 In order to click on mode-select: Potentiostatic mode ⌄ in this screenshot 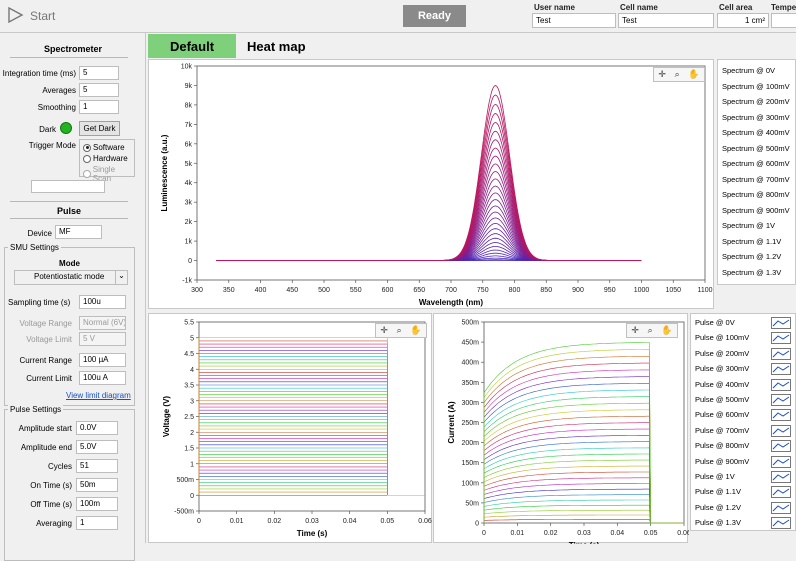, I will do `click(71, 277)`.